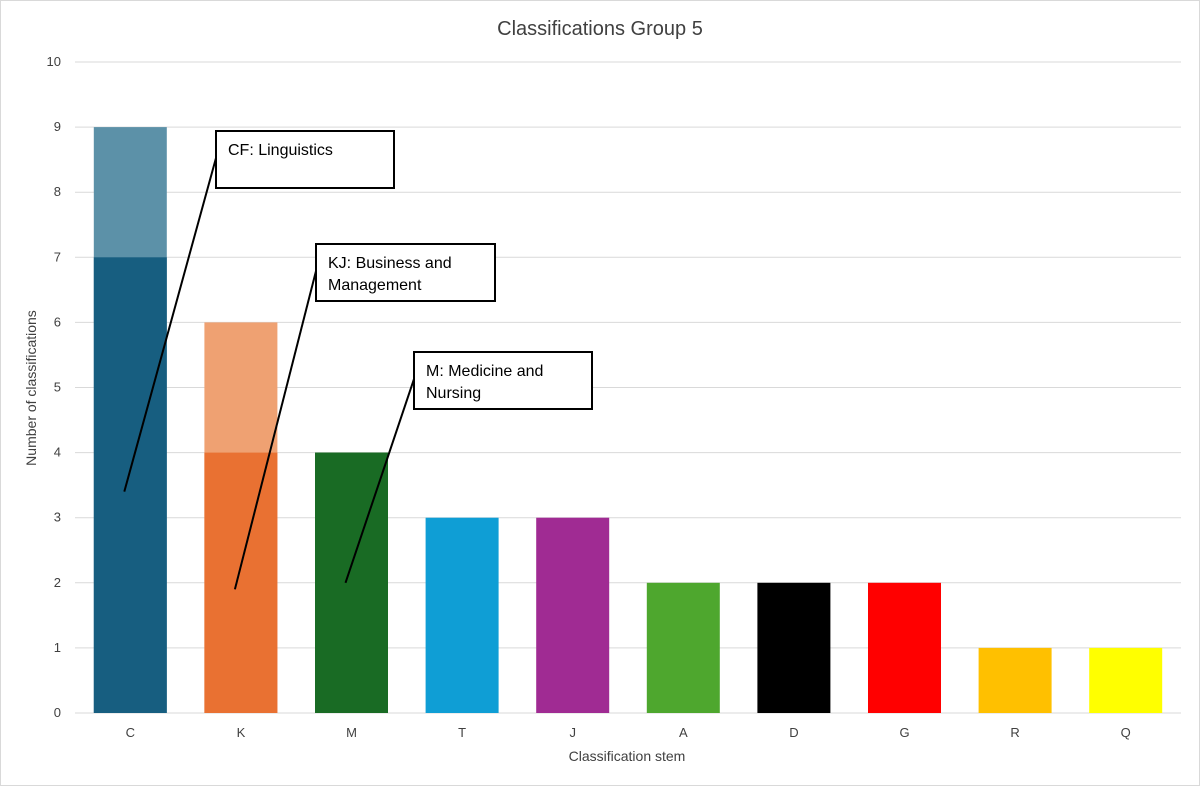  I want to click on y-tick-label: 7, so click(57, 256).